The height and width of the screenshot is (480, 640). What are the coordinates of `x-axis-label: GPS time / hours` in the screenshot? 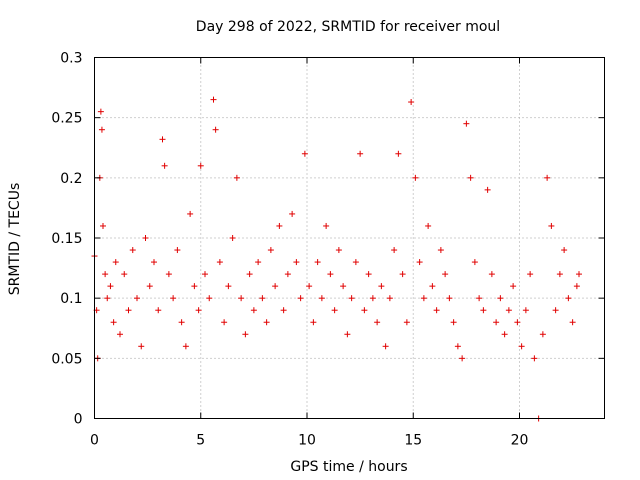 It's located at (348, 467).